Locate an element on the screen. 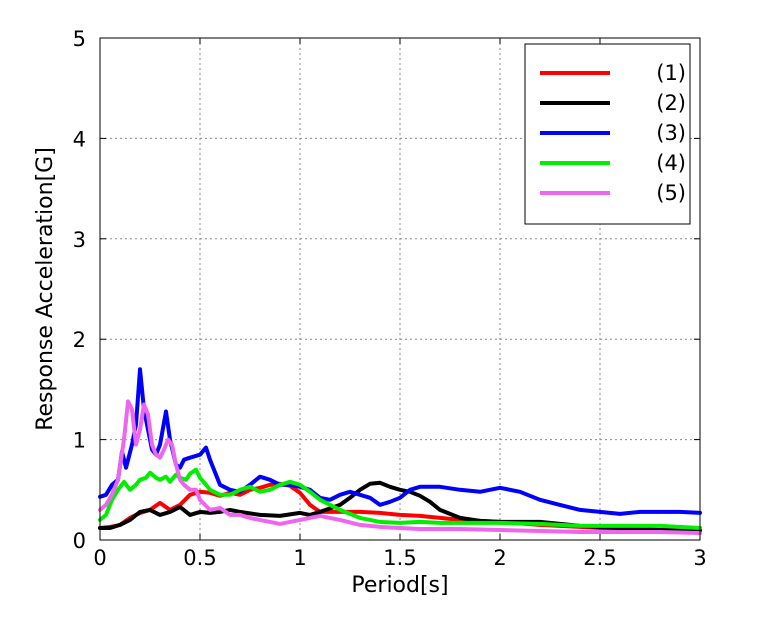 Image resolution: width=781 pixels, height=620 pixels. y-tick-label: 4 is located at coordinates (79, 139).